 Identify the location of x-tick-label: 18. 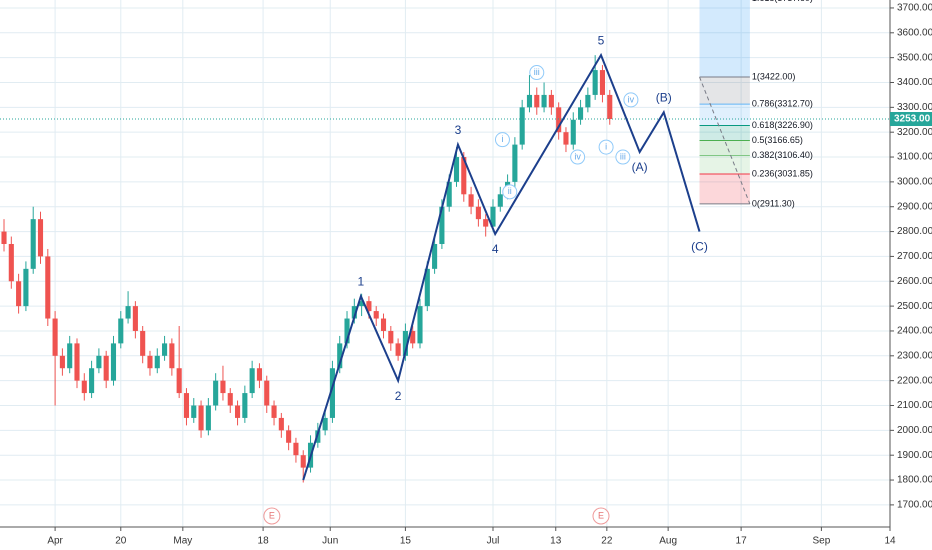
(264, 541).